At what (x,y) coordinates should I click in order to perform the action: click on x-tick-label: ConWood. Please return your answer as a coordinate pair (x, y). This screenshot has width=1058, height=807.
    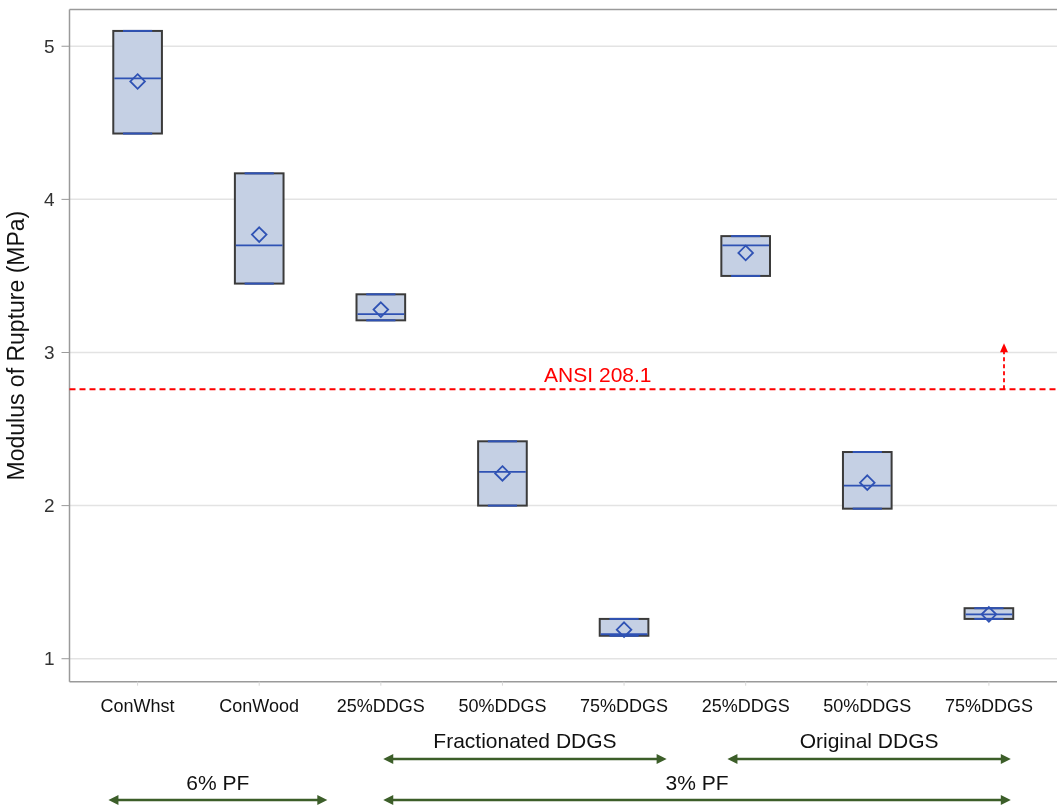
    Looking at the image, I should click on (259, 705).